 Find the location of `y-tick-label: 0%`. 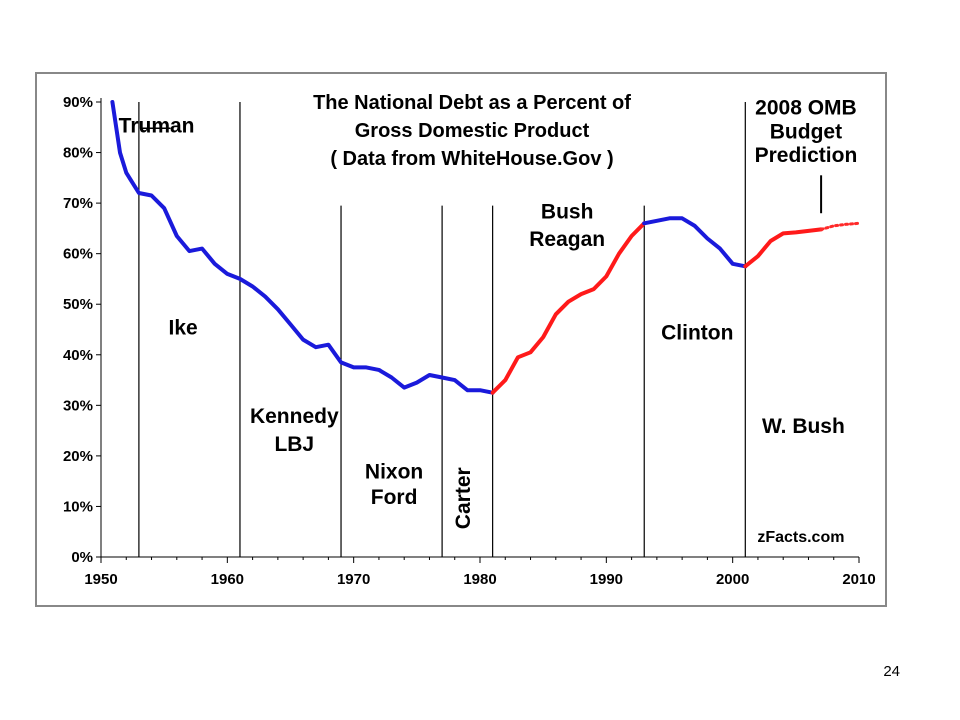

y-tick-label: 0% is located at coordinates (82, 557).